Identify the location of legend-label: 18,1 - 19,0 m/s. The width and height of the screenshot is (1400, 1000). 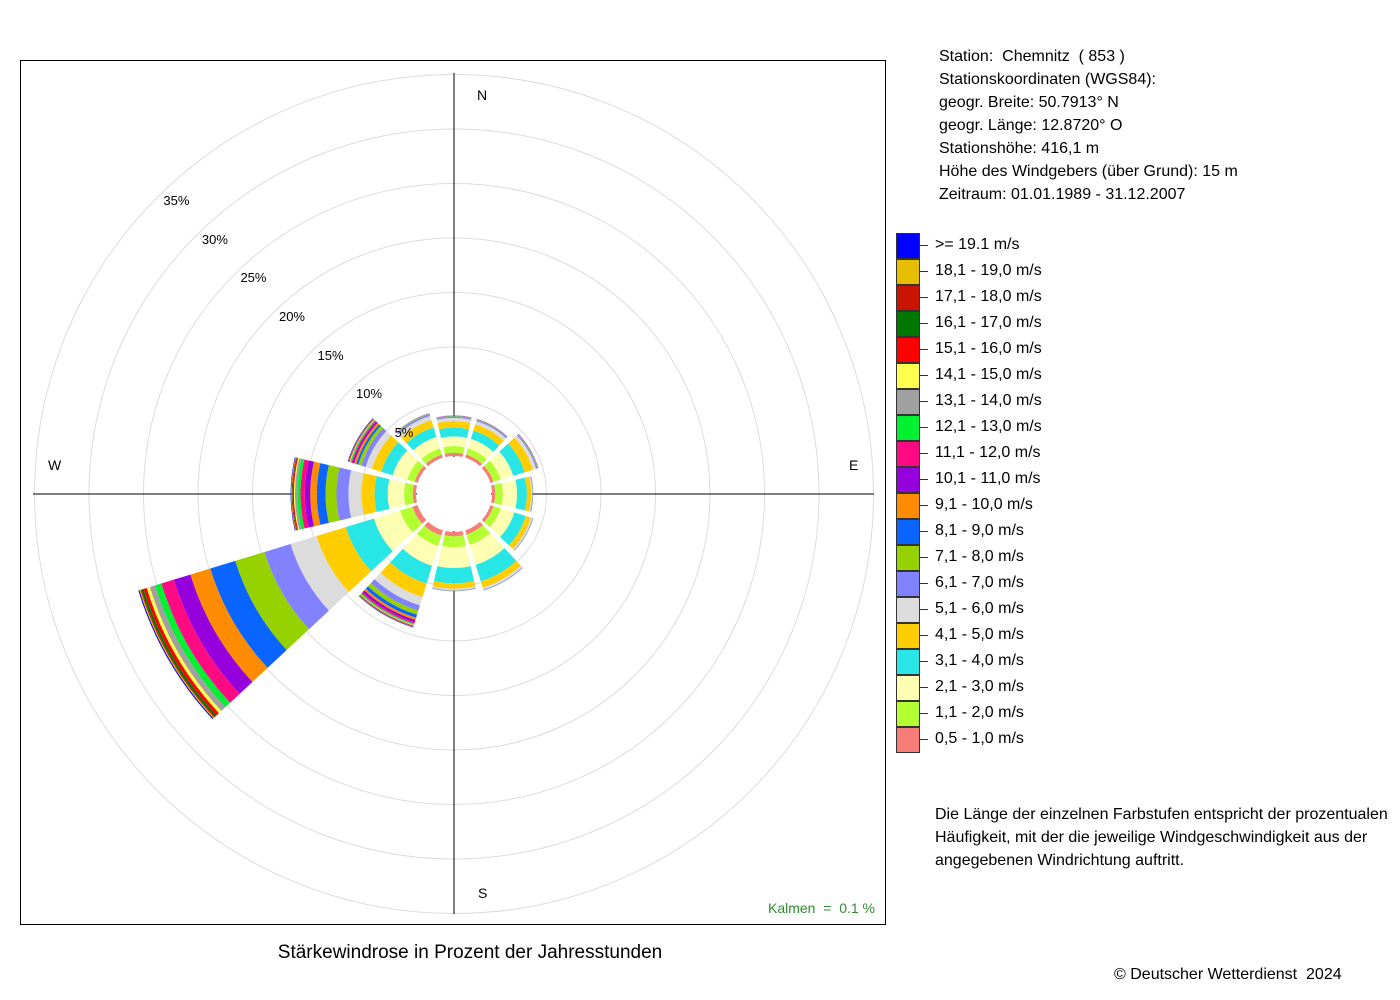
(988, 270).